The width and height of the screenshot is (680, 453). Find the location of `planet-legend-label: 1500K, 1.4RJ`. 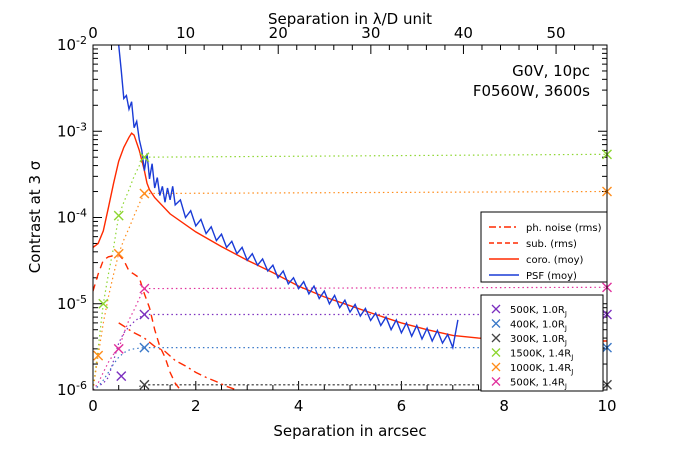

planet-legend-label: 1500K, 1.4RJ is located at coordinates (541, 355).